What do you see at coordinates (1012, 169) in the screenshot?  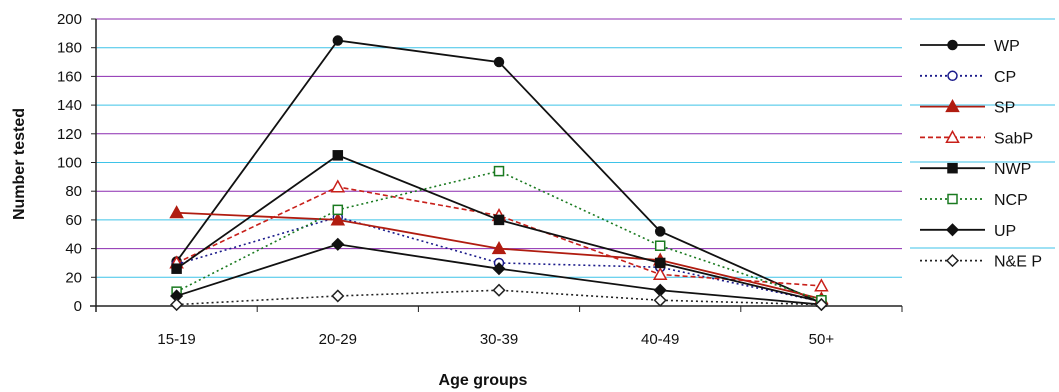 I see `legend-label: NWP` at bounding box center [1012, 169].